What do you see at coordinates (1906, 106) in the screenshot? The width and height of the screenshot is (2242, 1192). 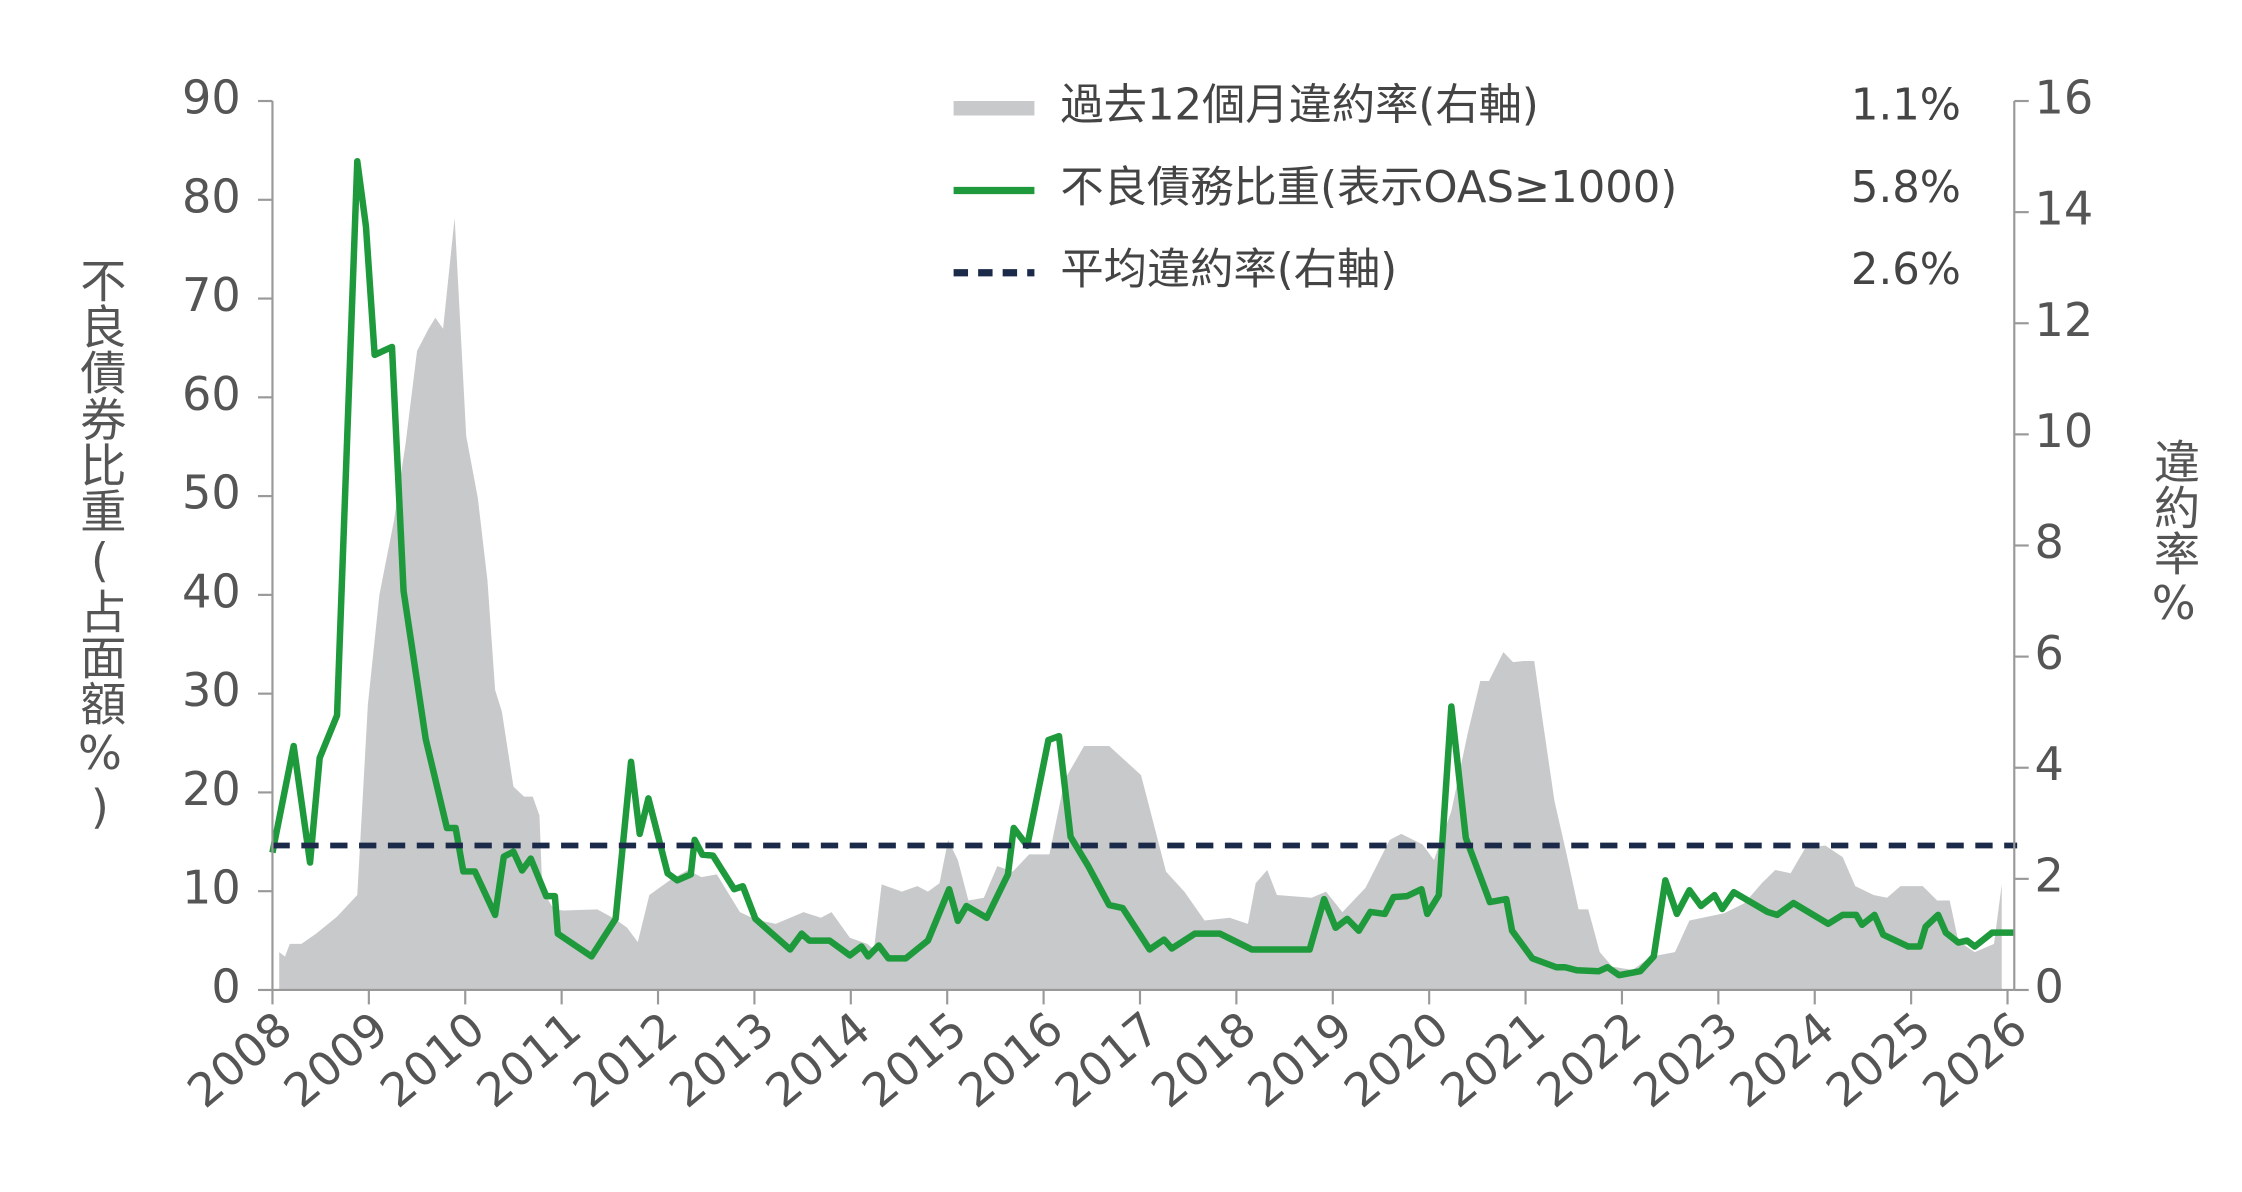 I see `legend-value: 1.1%` at bounding box center [1906, 106].